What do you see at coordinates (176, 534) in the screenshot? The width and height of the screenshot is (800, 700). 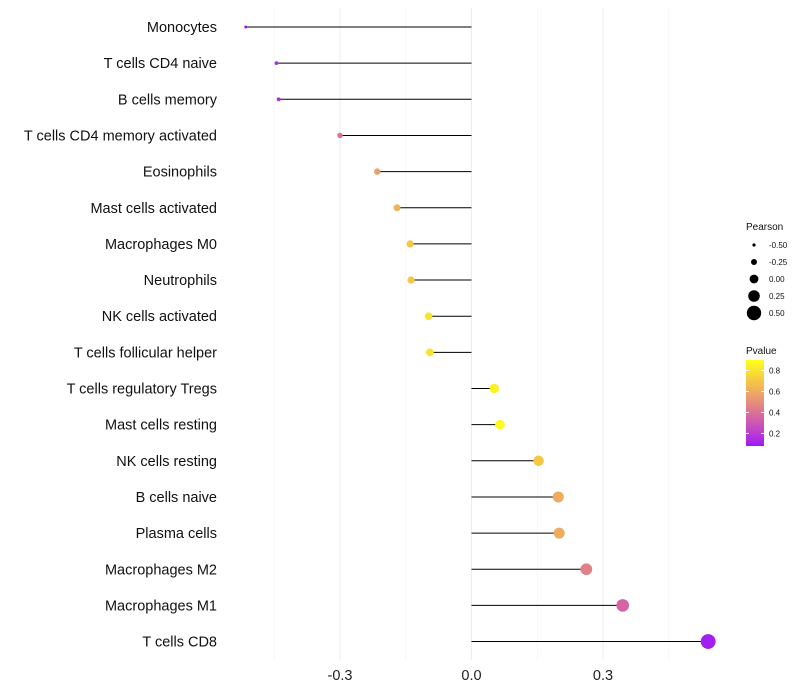 I see `category-label: Plasma cells` at bounding box center [176, 534].